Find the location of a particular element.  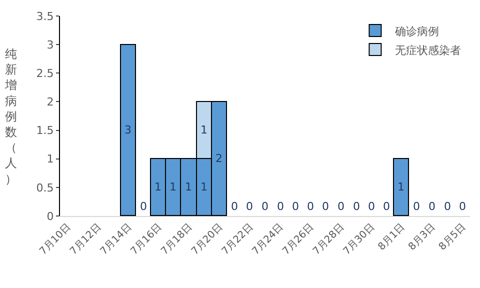

data-label: 3 is located at coordinates (128, 130).